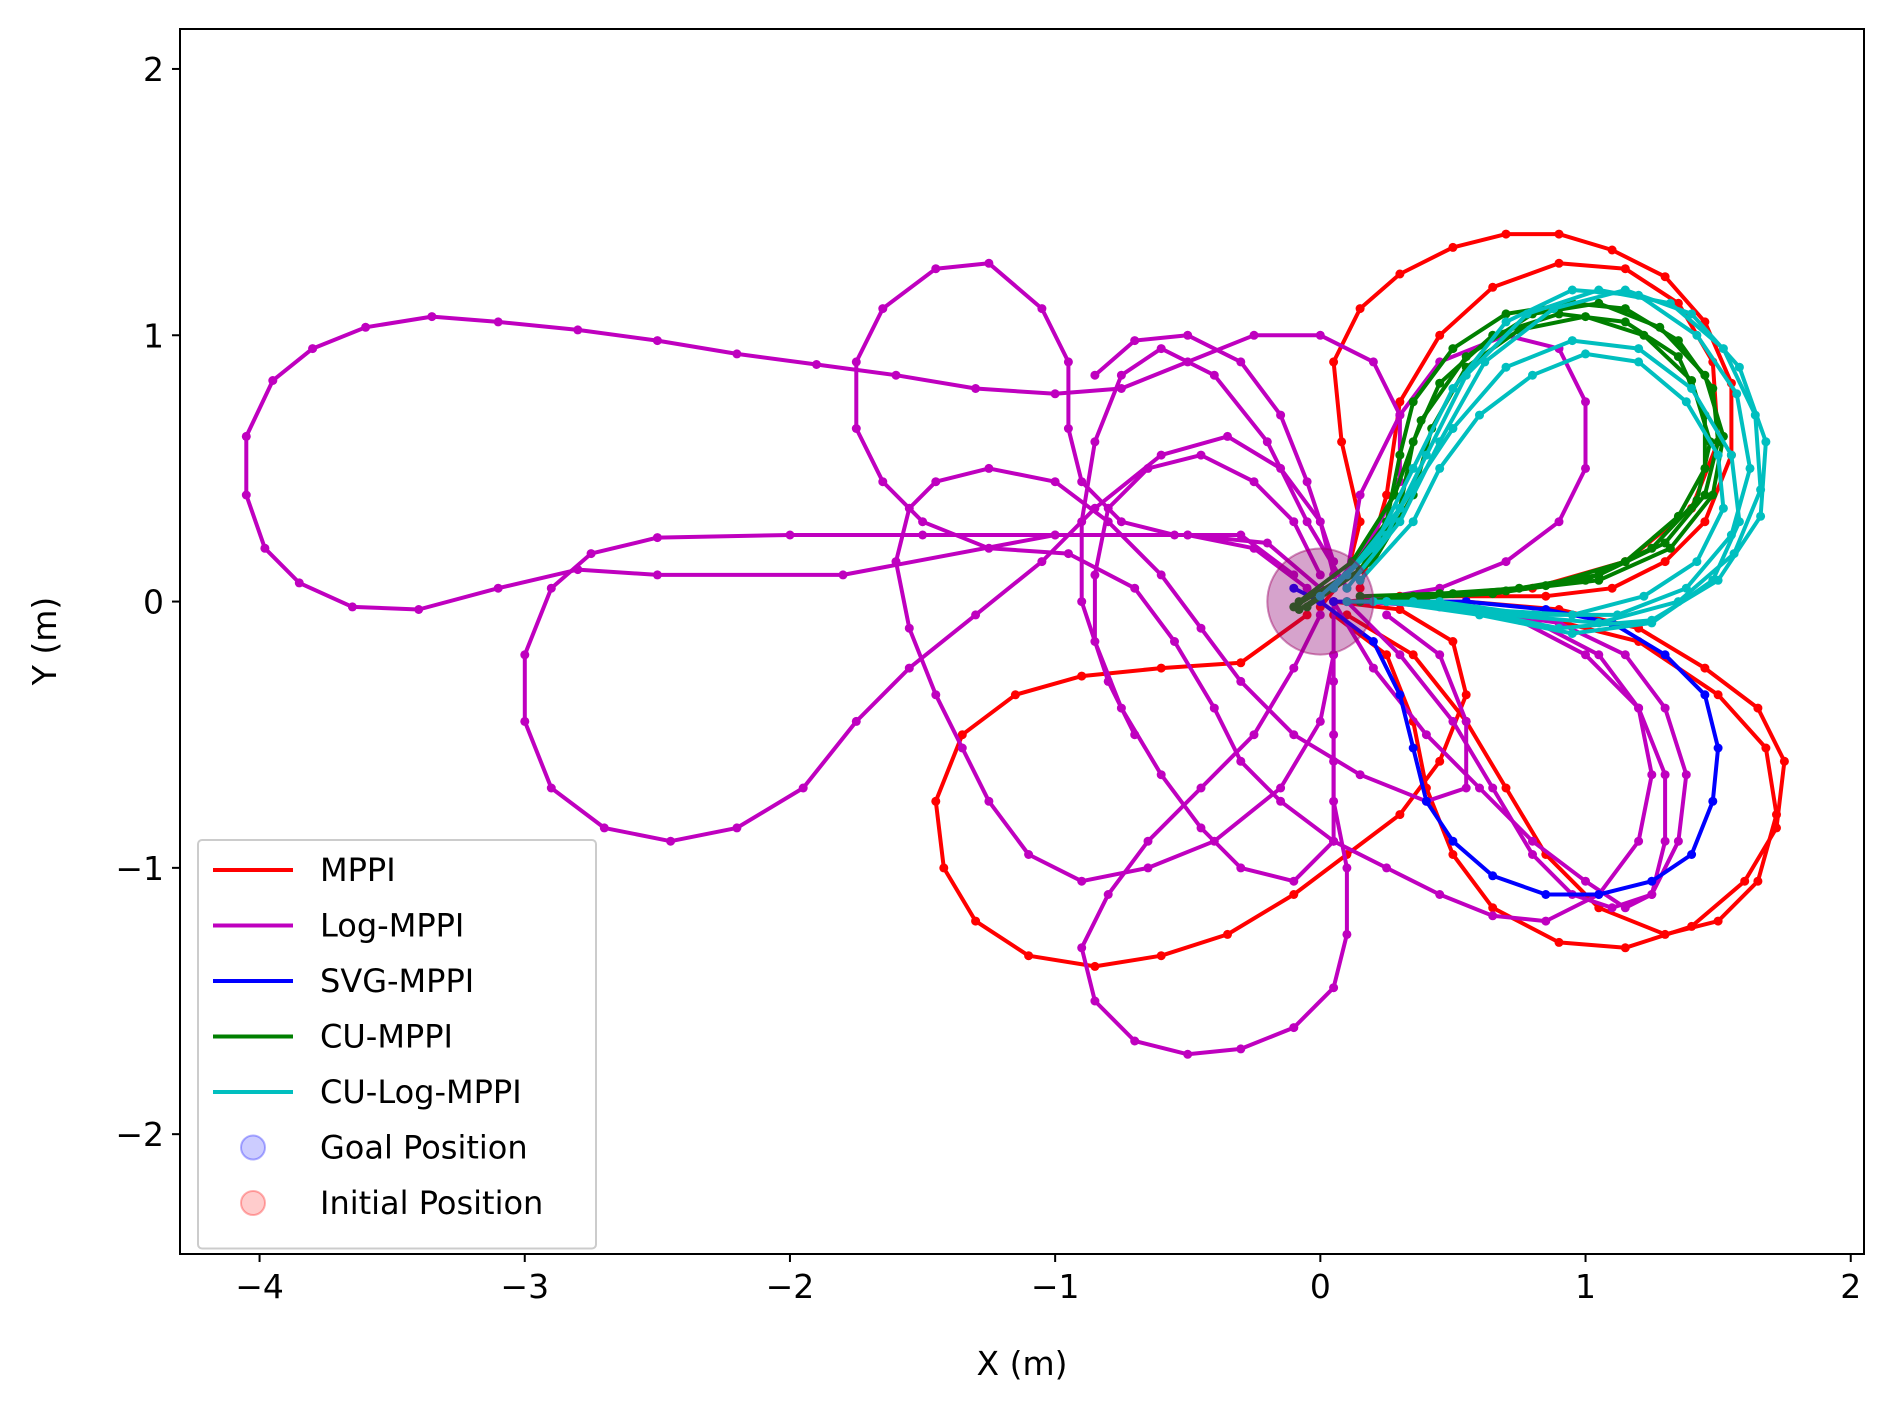 This screenshot has width=1888, height=1410. Describe the element at coordinates (1585, 1286) in the screenshot. I see `x-tick-label: 1` at that location.